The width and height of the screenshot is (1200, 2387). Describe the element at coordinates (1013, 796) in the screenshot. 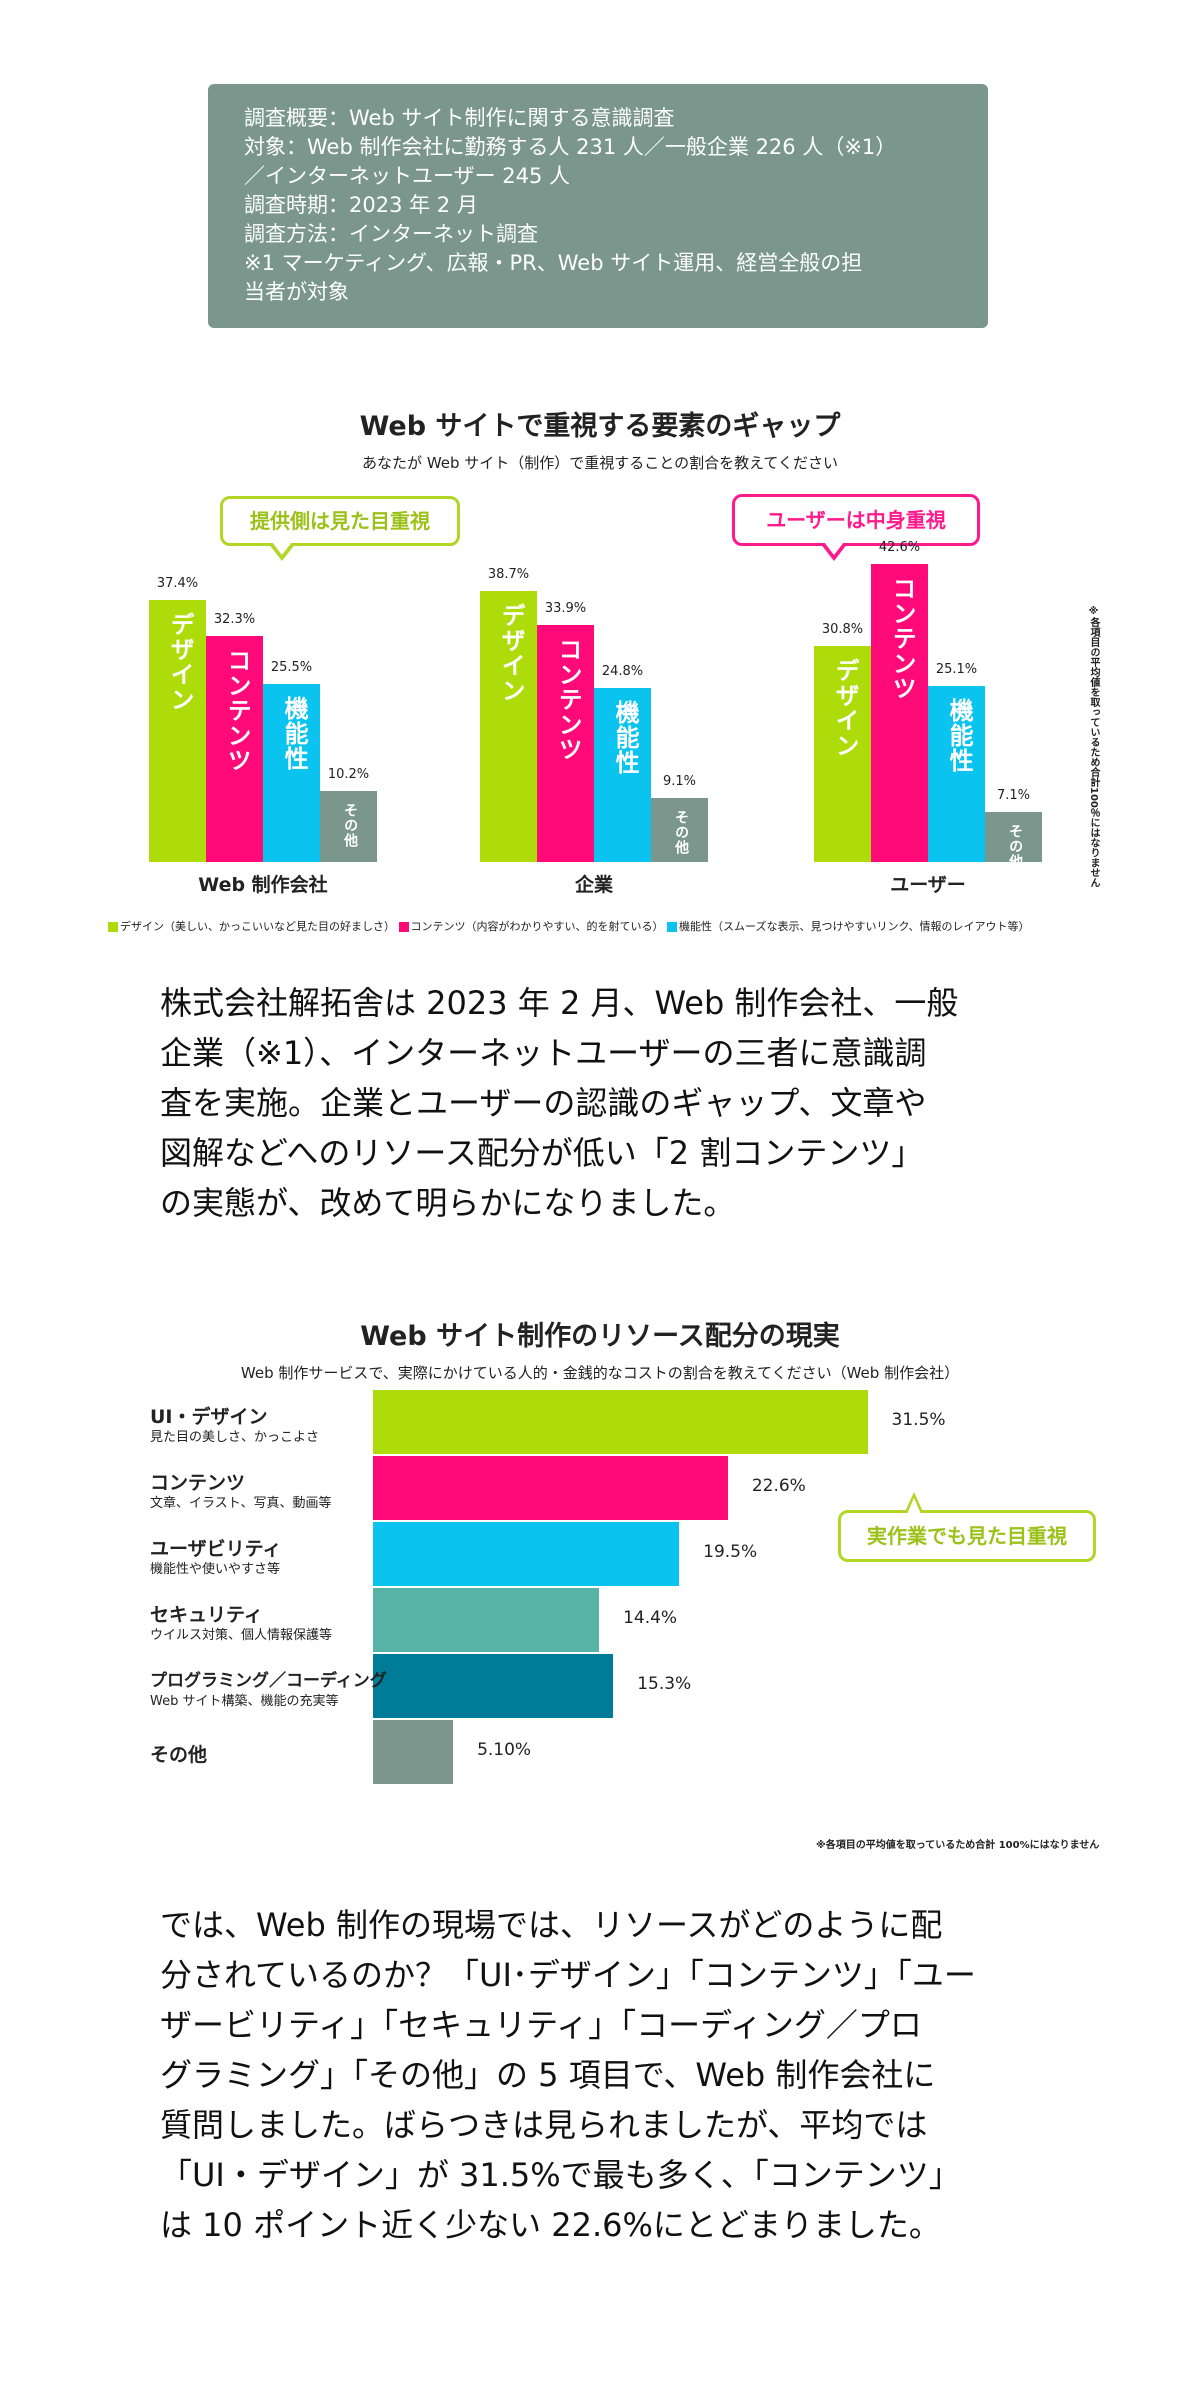

I see `bar-value-label: 7.1%` at that location.